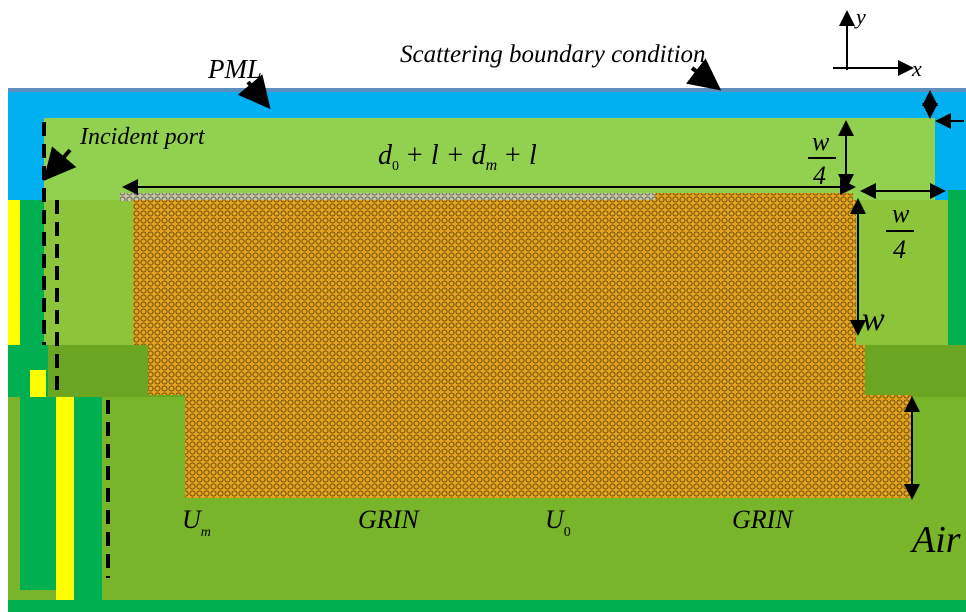 This screenshot has height=612, width=966. What do you see at coordinates (916, 68) in the screenshot?
I see `x-axis-label: x` at bounding box center [916, 68].